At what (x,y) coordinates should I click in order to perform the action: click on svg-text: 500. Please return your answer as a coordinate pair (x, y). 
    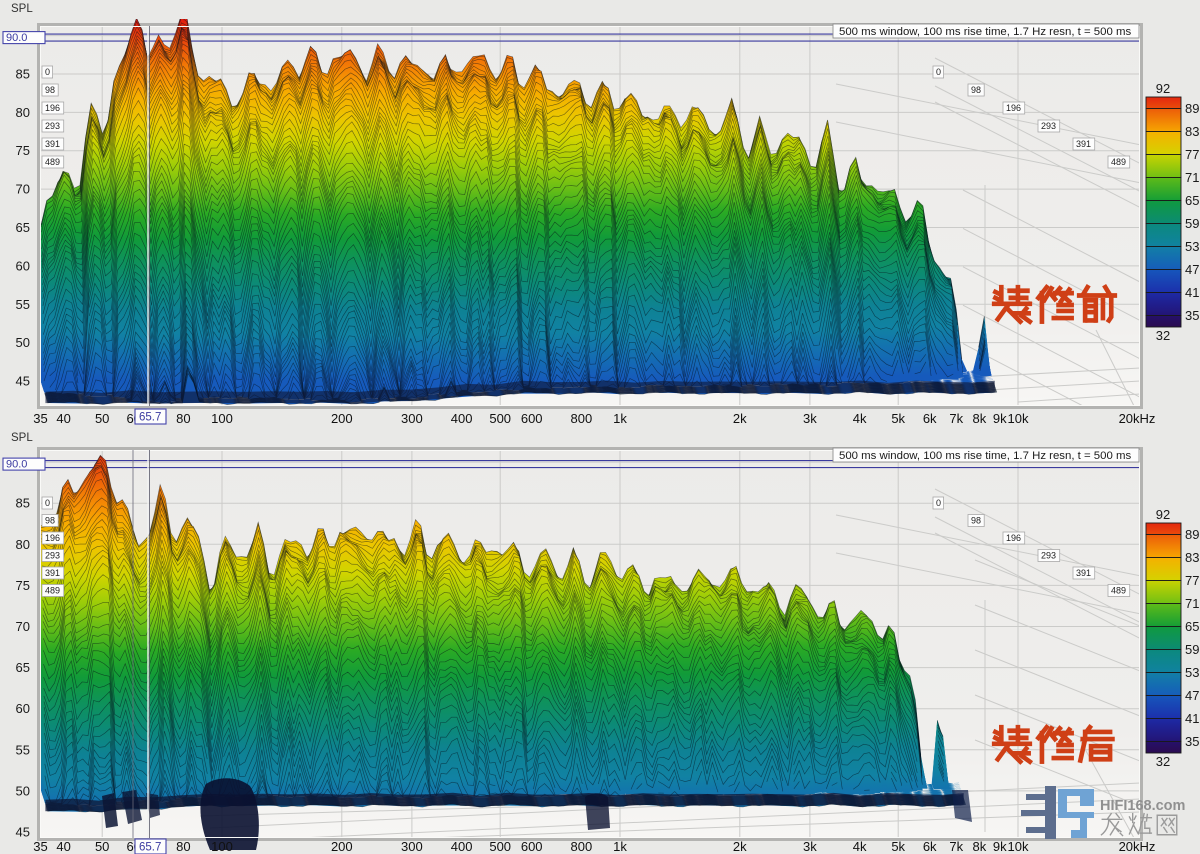
    Looking at the image, I should click on (500, 418).